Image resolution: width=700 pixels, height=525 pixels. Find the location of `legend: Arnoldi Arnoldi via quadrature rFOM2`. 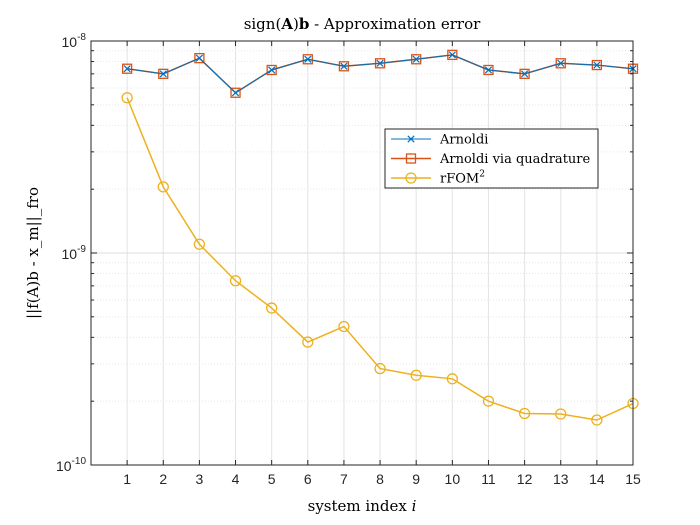

legend: Arnoldi Arnoldi via quadrature rFOM2 is located at coordinates (491, 158).